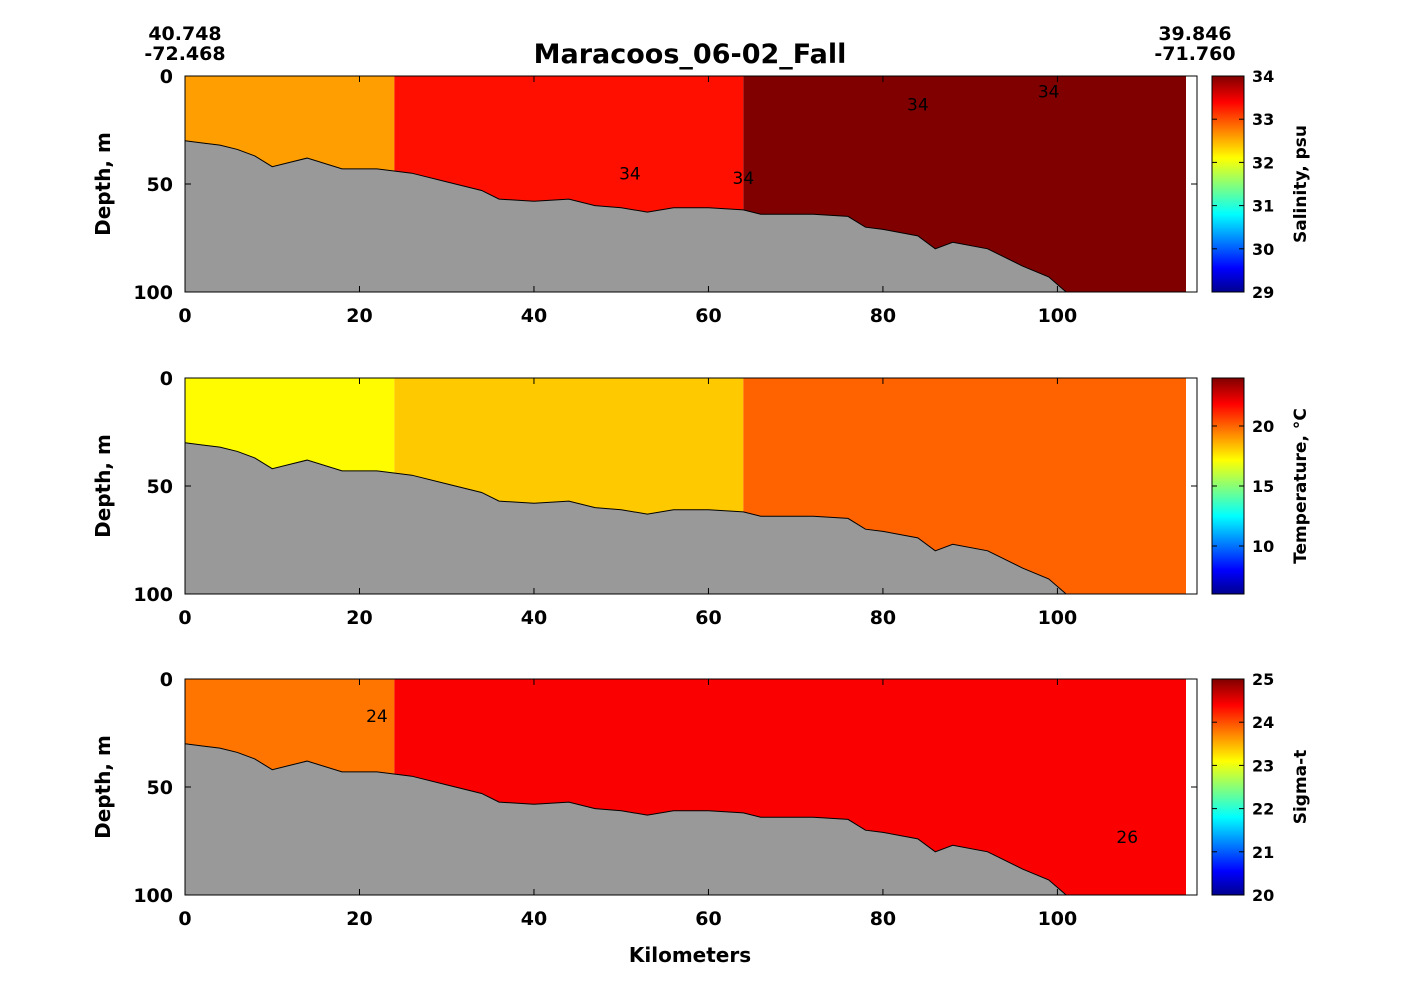 The image size is (1422, 1005). What do you see at coordinates (1263, 249) in the screenshot?
I see `colorbar-tick-label: 30` at bounding box center [1263, 249].